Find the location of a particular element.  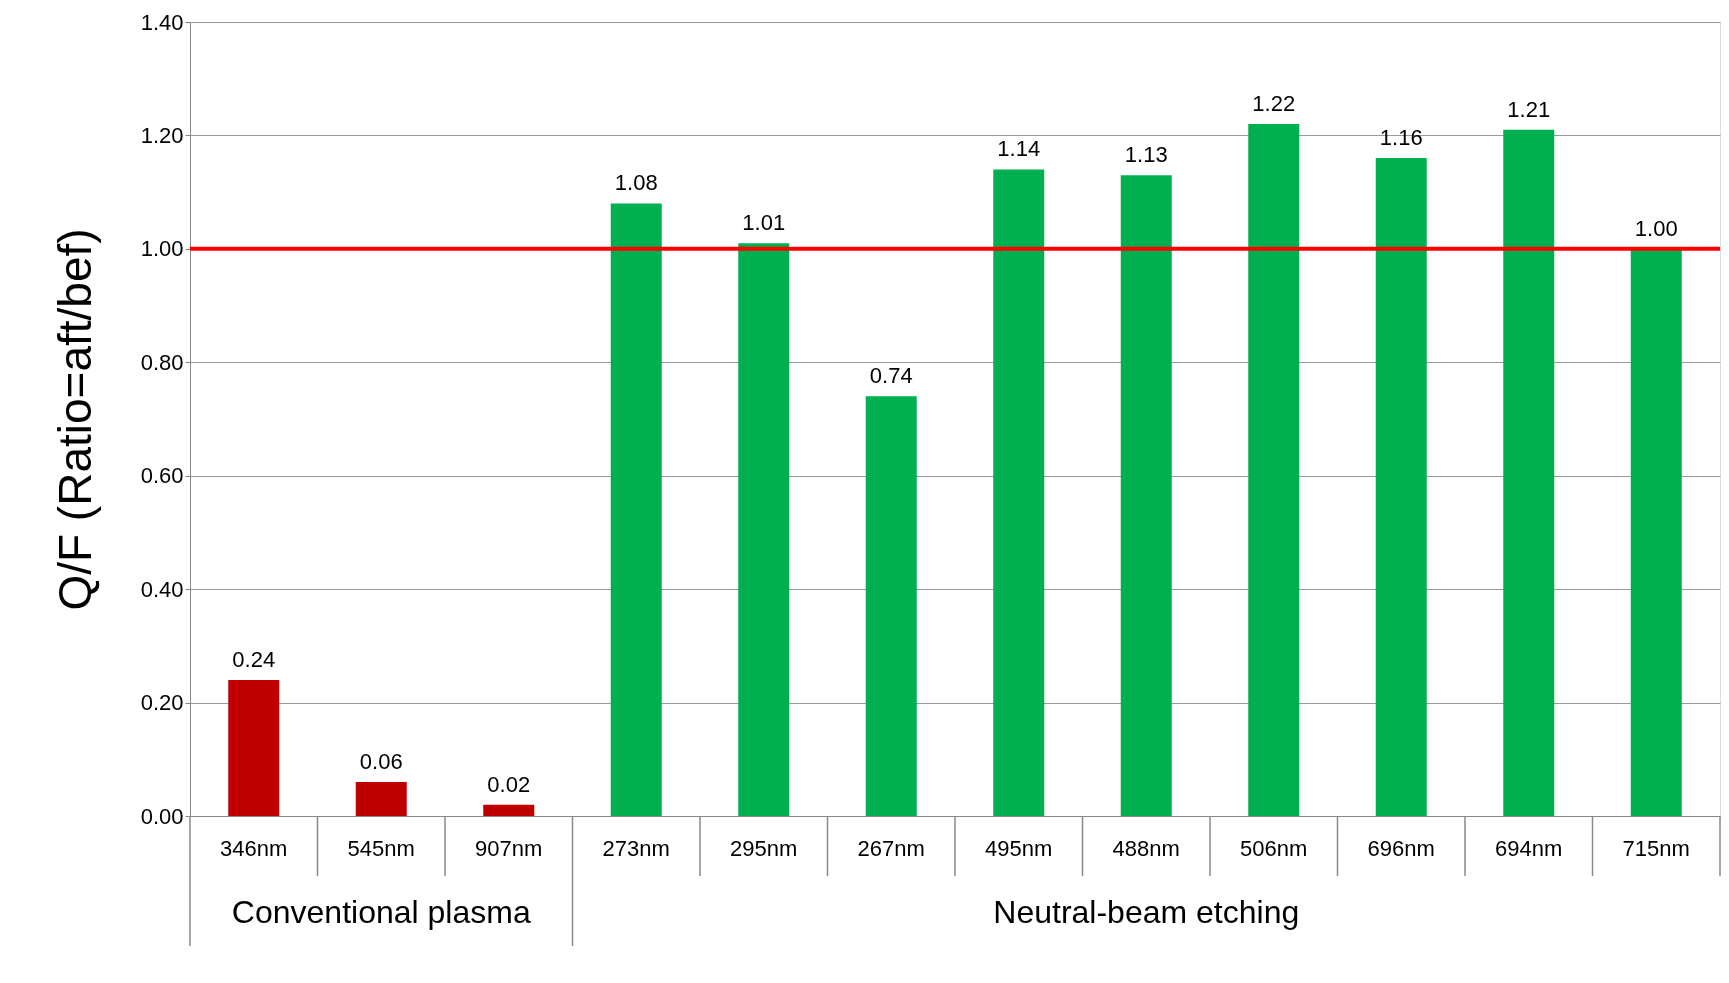

data-label: 0.02 is located at coordinates (509, 784).